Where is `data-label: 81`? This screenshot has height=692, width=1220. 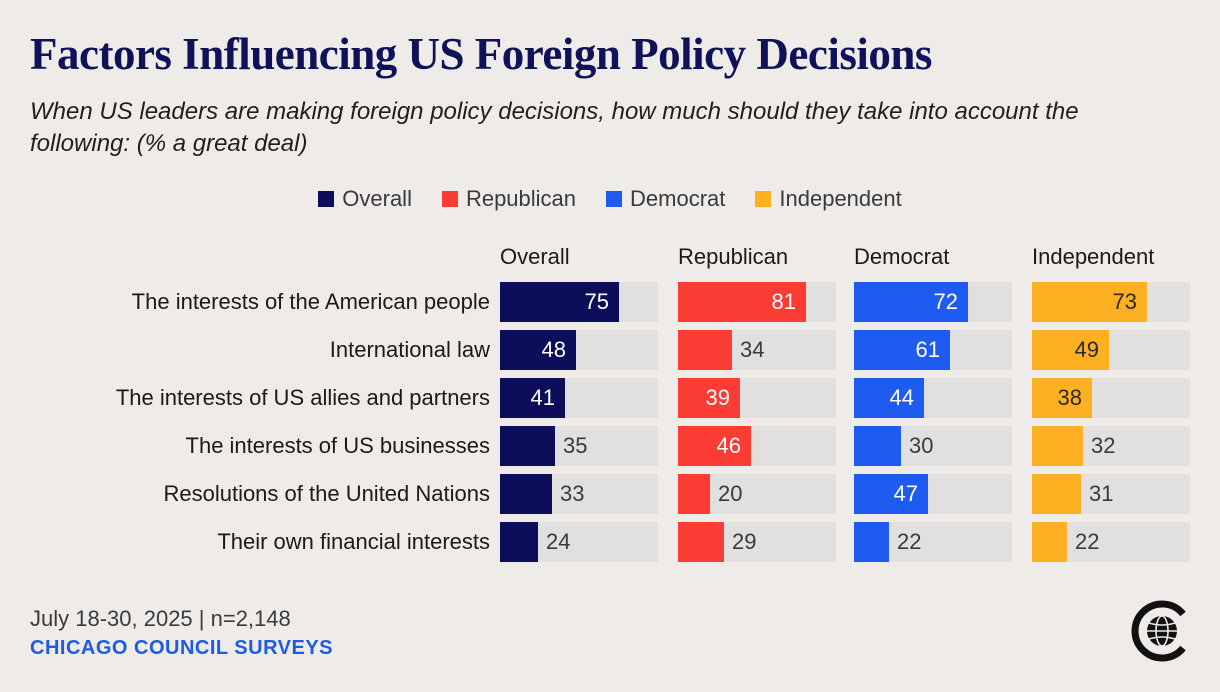
data-label: 81 is located at coordinates (783, 301).